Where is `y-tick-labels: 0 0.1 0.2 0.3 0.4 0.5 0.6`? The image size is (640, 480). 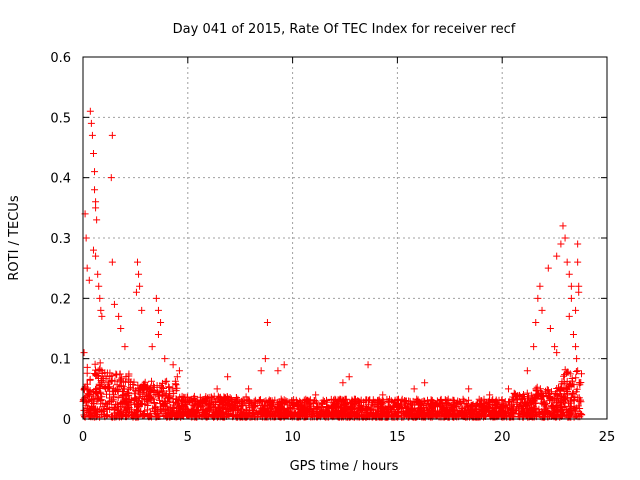 y-tick-labels: 0 0.1 0.2 0.3 0.4 0.5 0.6 is located at coordinates (60, 239).